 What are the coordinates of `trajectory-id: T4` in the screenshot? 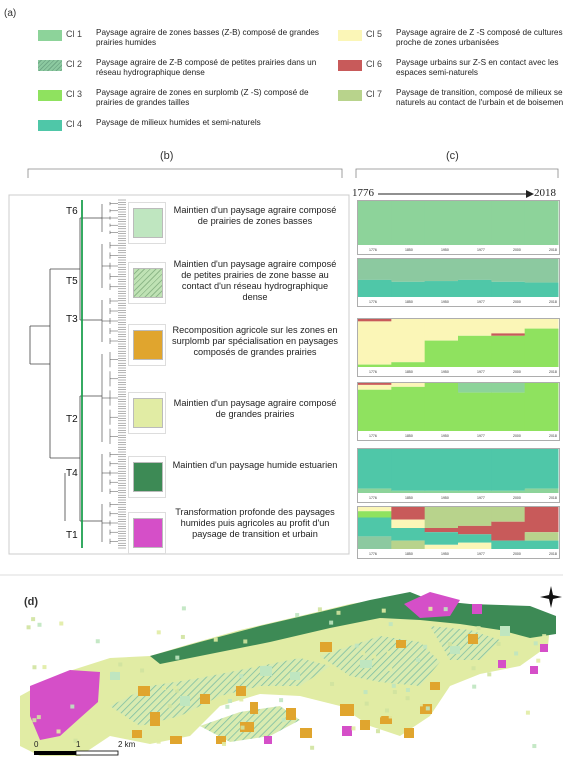 It's located at (72, 473).